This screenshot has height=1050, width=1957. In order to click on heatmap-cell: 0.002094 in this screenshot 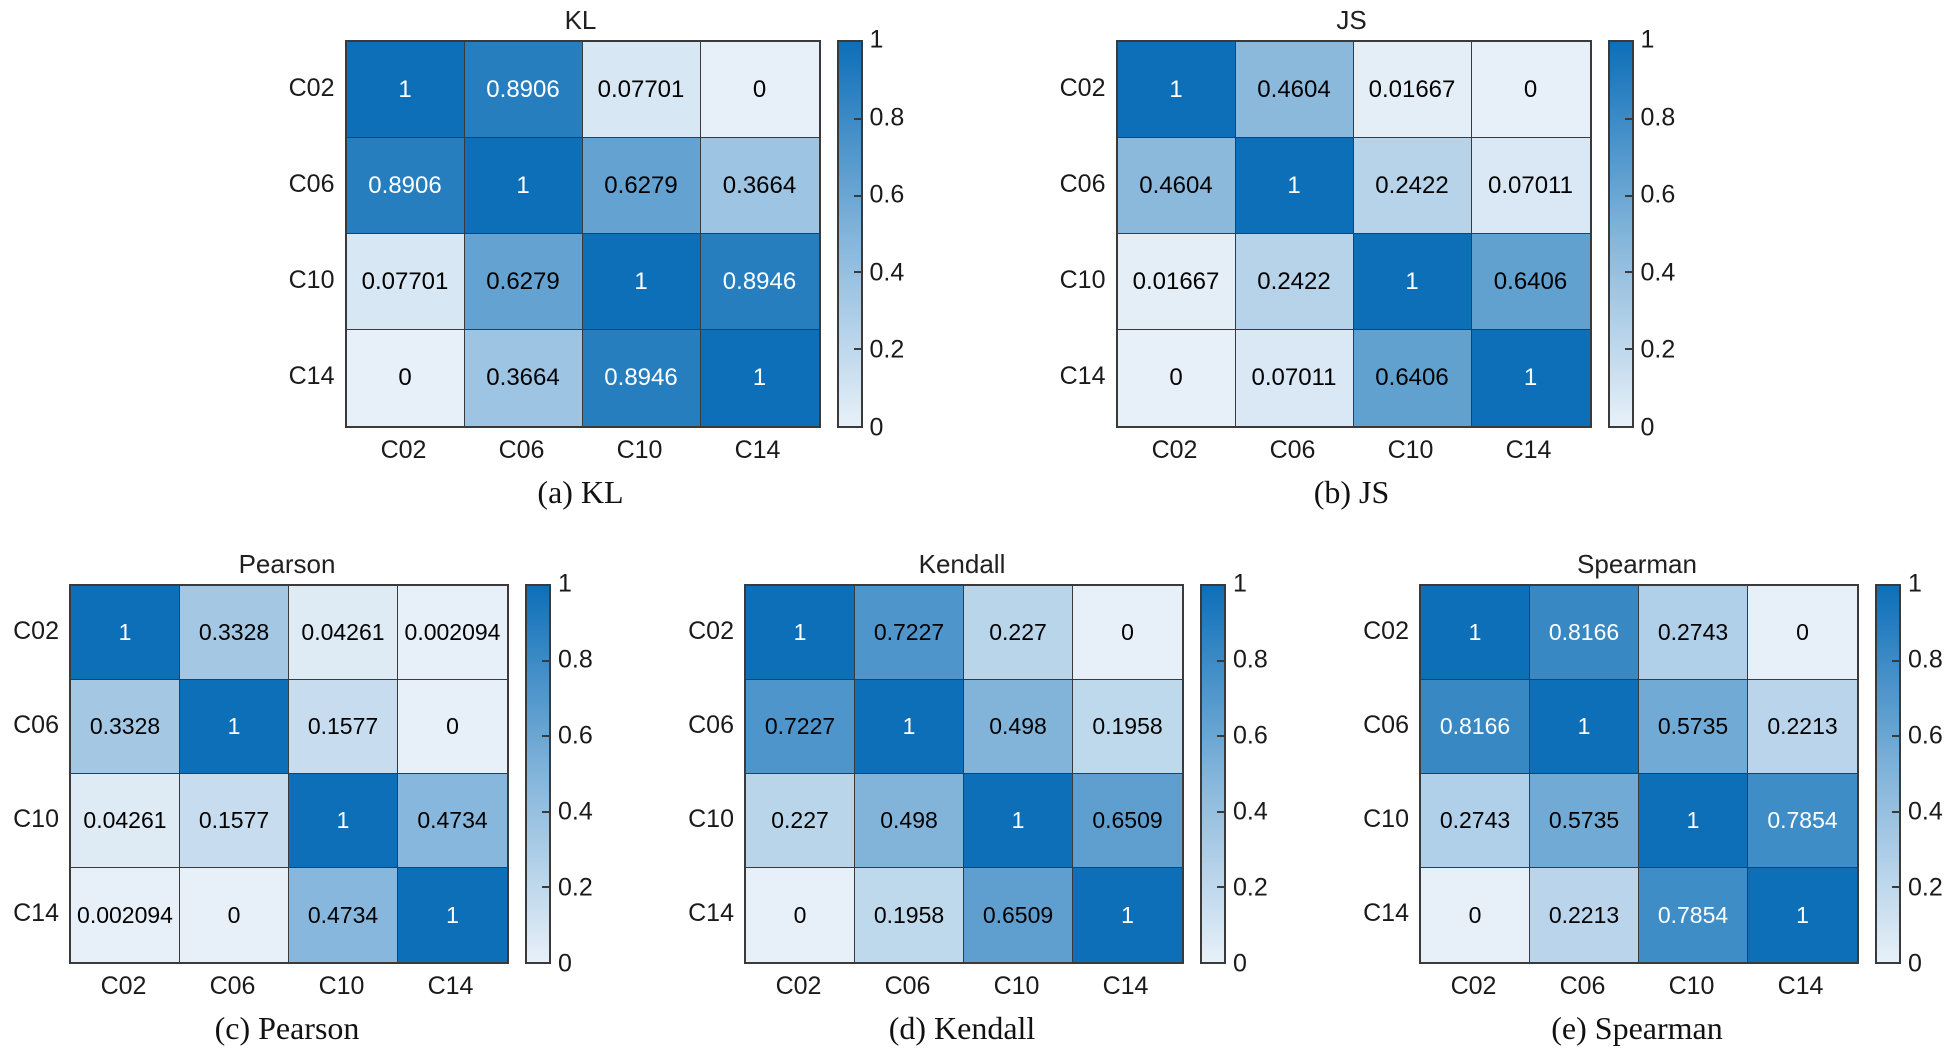, I will do `click(452, 633)`.